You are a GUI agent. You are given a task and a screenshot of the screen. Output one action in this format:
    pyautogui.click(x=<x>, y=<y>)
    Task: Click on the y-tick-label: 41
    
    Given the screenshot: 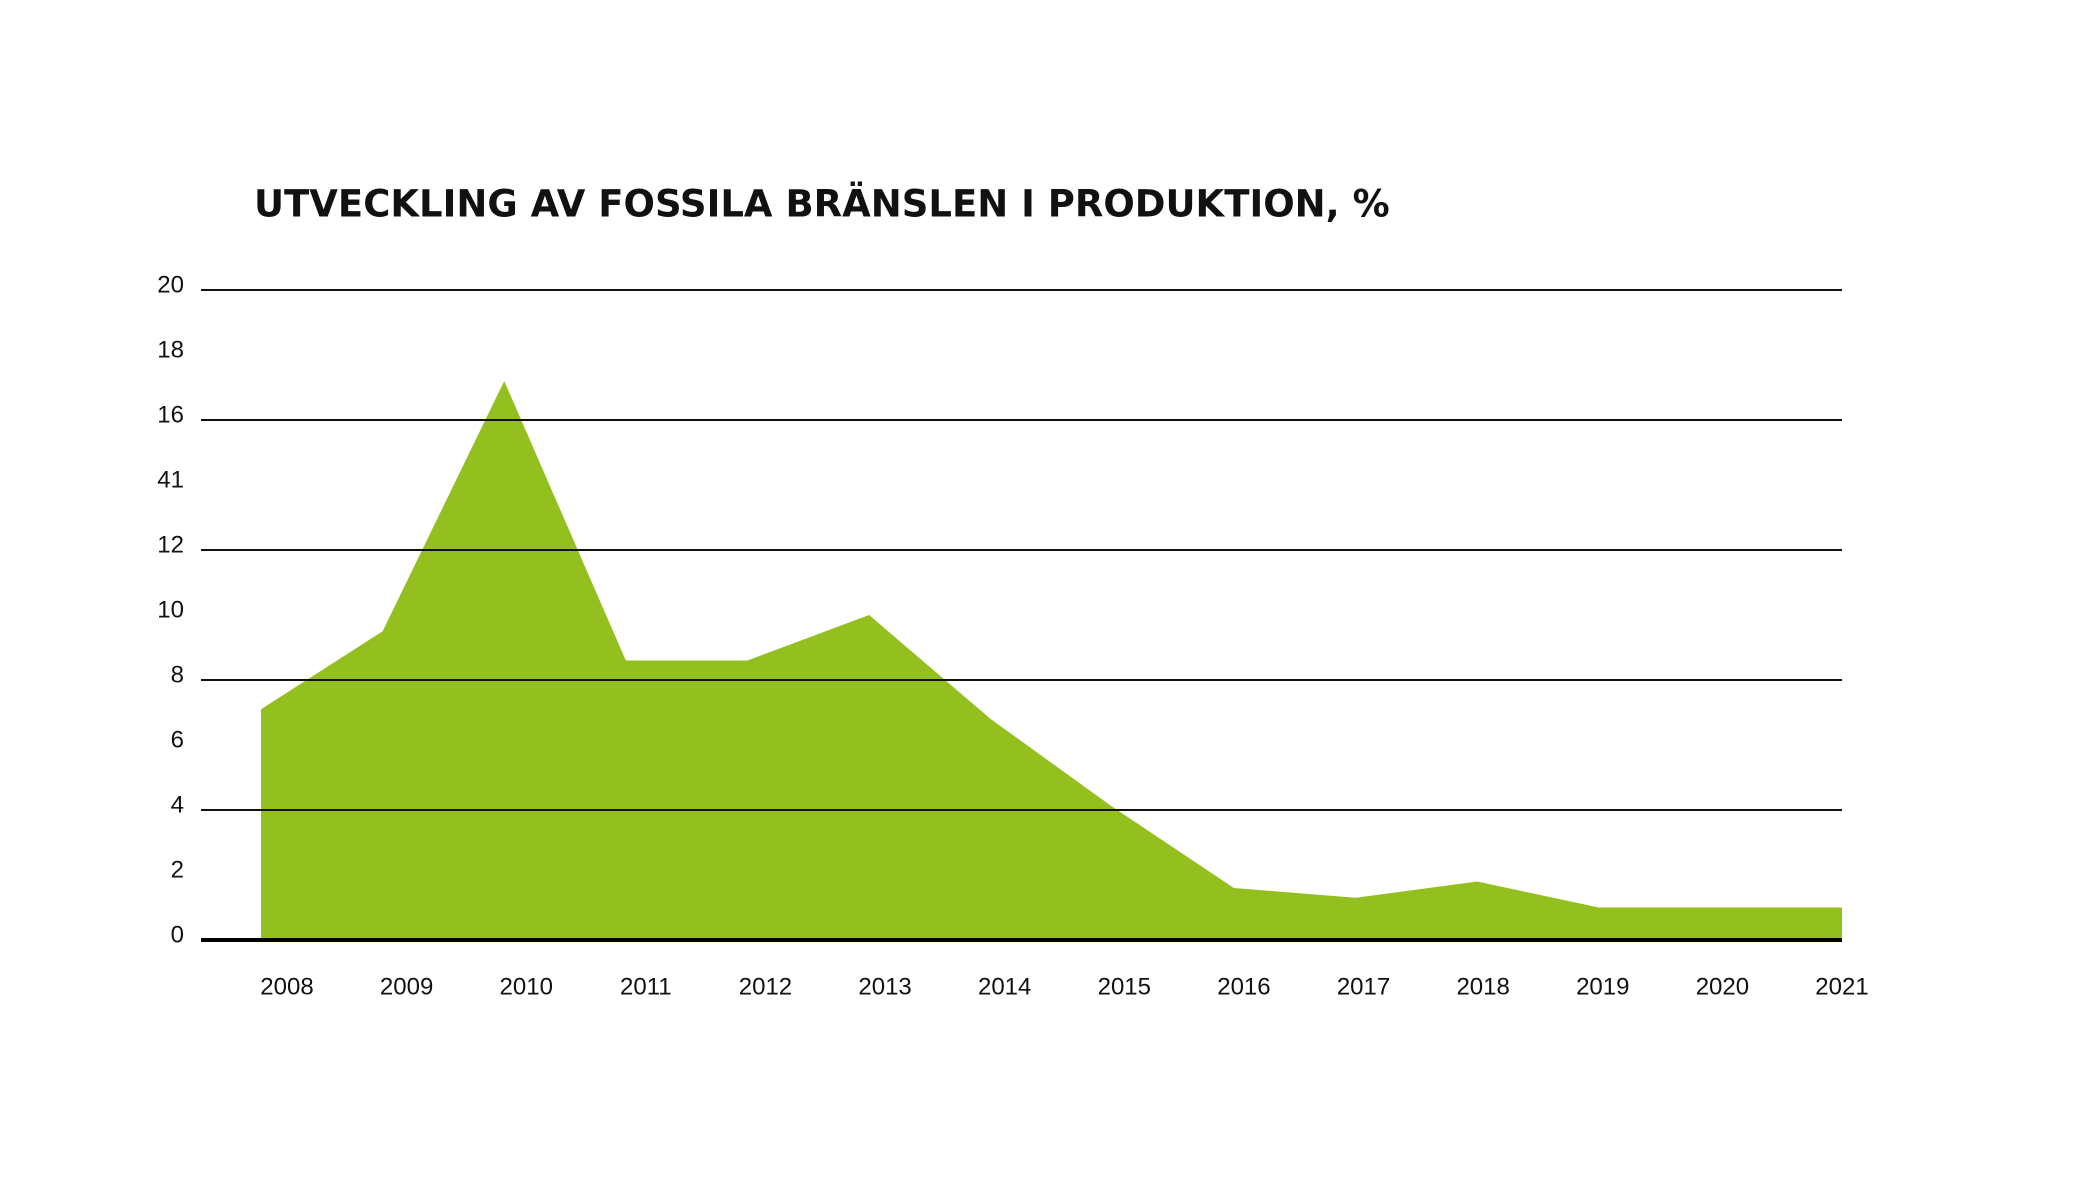 What is the action you would take?
    pyautogui.click(x=170, y=479)
    